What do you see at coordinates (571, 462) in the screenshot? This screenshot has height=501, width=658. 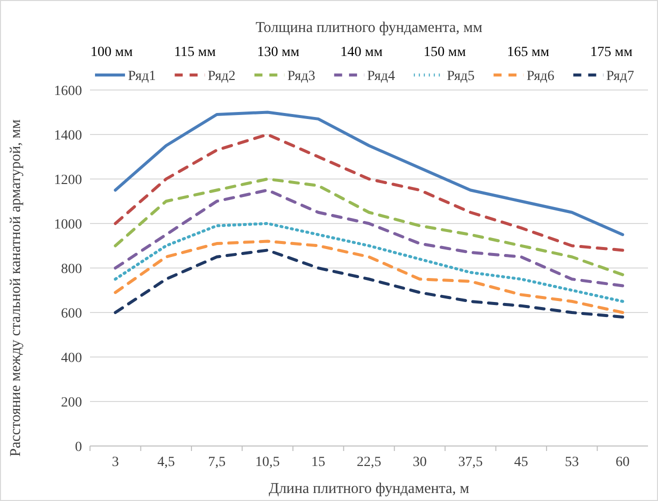 I see `x-tick-label: 53` at bounding box center [571, 462].